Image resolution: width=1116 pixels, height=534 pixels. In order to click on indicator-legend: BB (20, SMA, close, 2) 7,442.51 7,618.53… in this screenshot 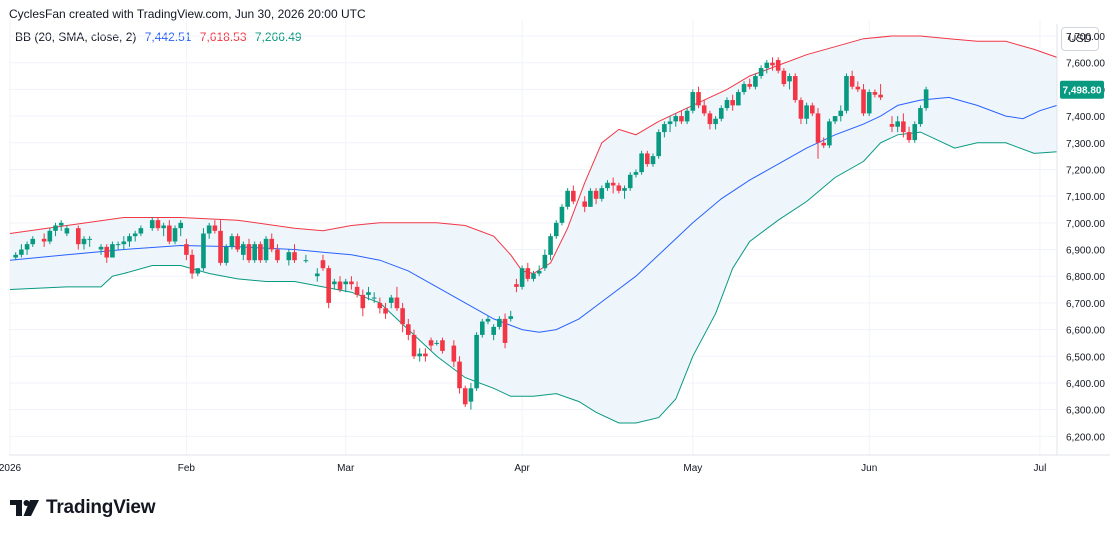, I will do `click(158, 37)`.